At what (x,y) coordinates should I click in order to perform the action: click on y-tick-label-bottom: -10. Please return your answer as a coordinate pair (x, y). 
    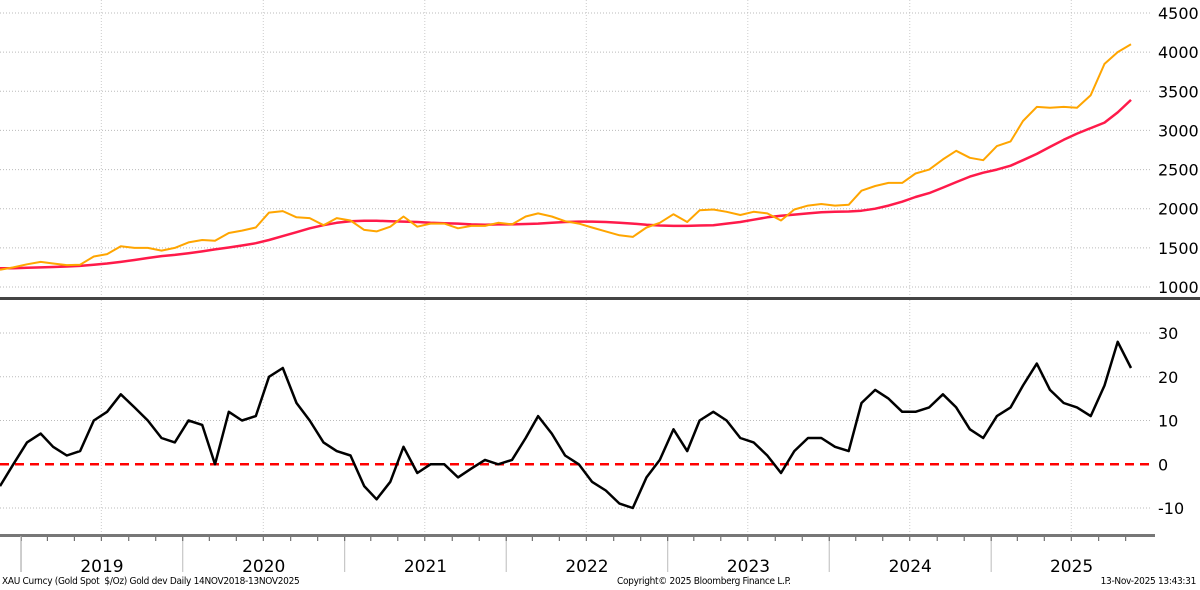
    Looking at the image, I should click on (1171, 508).